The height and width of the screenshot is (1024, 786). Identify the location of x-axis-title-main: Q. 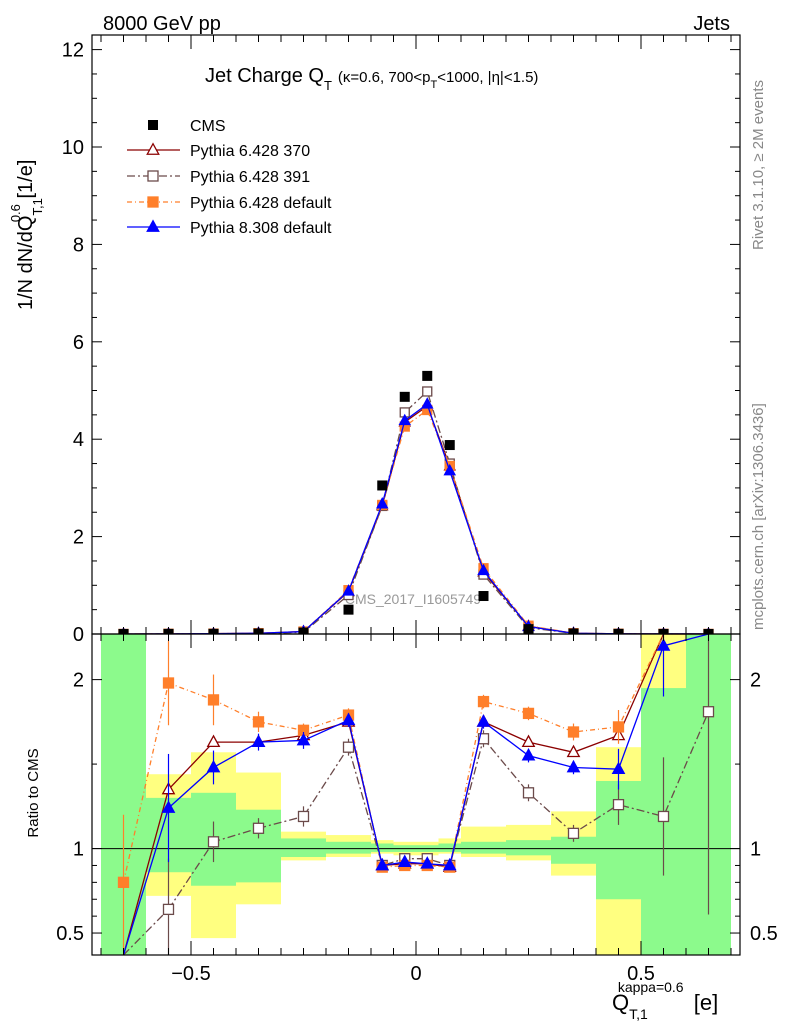
(620, 1002).